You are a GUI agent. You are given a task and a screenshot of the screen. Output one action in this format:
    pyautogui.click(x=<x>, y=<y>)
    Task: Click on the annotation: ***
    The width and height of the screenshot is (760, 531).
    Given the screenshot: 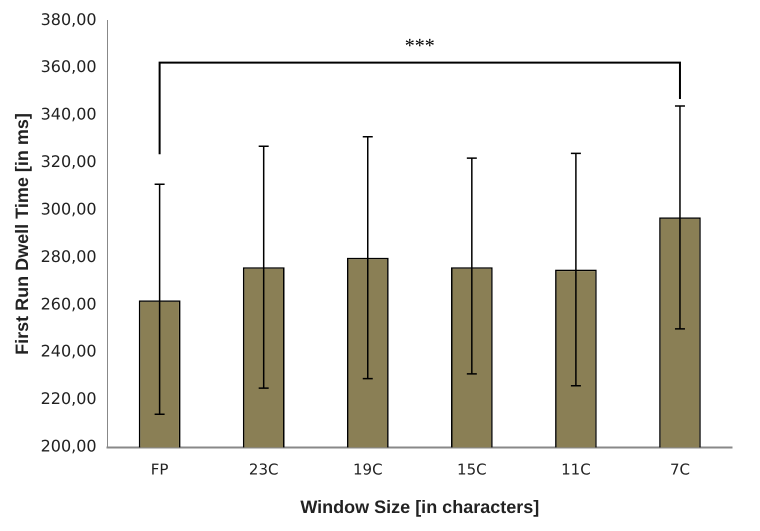 What is the action you would take?
    pyautogui.click(x=419, y=45)
    